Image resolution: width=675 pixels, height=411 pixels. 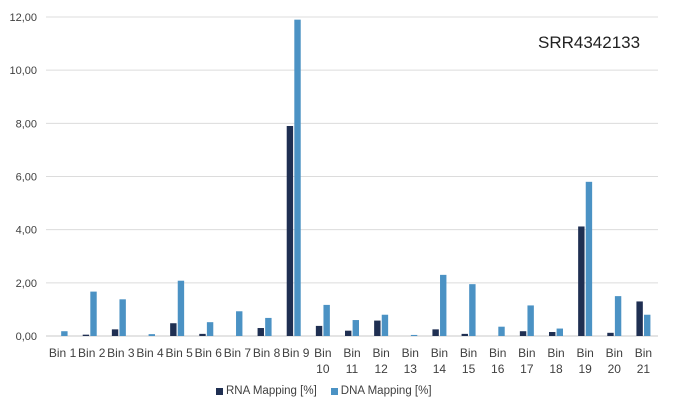 What do you see at coordinates (26, 284) in the screenshot?
I see `y-tick-label: 2,00` at bounding box center [26, 284].